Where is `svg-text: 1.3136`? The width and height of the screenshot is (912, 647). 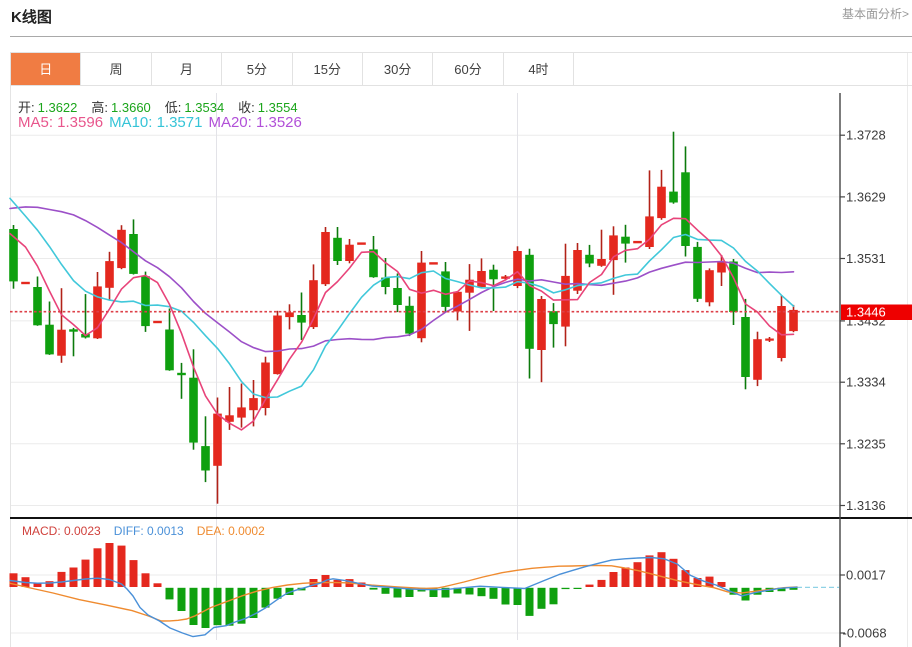 svg-text: 1.3136 is located at coordinates (866, 505).